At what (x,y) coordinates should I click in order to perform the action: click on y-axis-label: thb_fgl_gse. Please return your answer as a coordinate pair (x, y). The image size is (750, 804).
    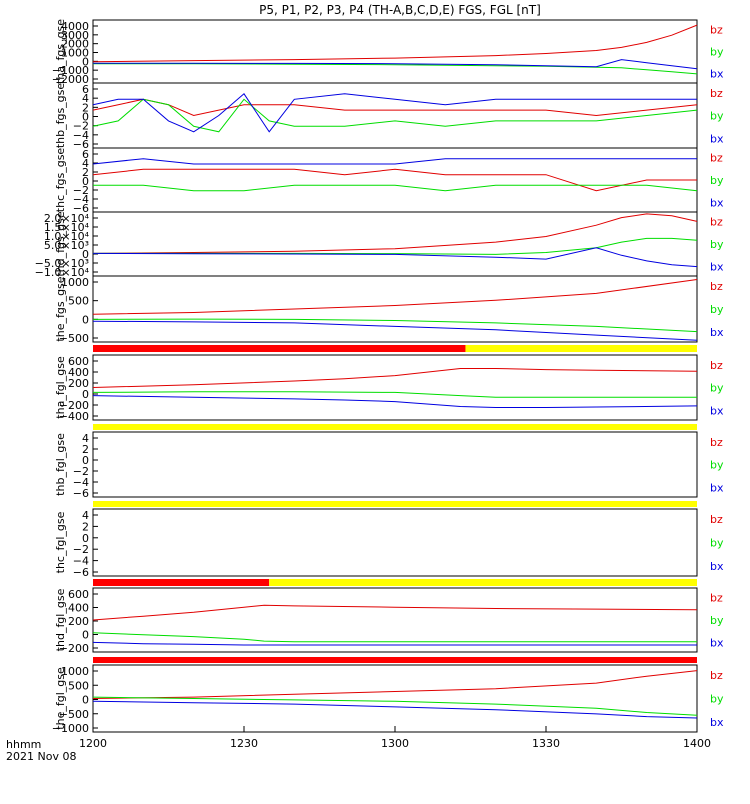
    Looking at the image, I should click on (60, 464).